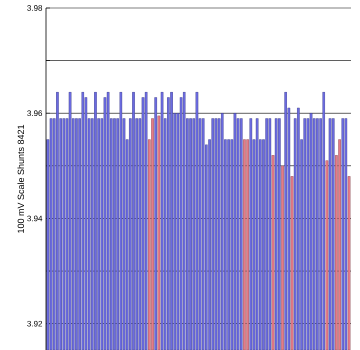 This screenshot has width=360, height=350. Describe the element at coordinates (34, 113) in the screenshot. I see `y-tick-label: 3.96` at that location.